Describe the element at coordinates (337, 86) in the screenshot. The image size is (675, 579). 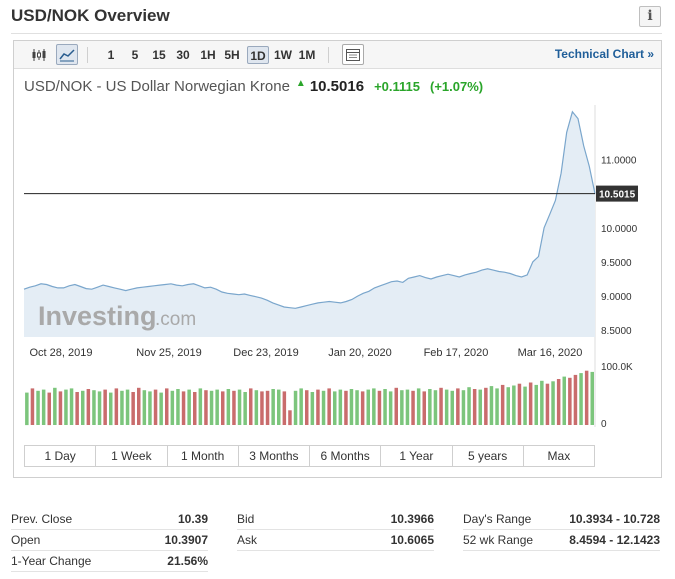
I see `last-price: 10.5016` at that location.